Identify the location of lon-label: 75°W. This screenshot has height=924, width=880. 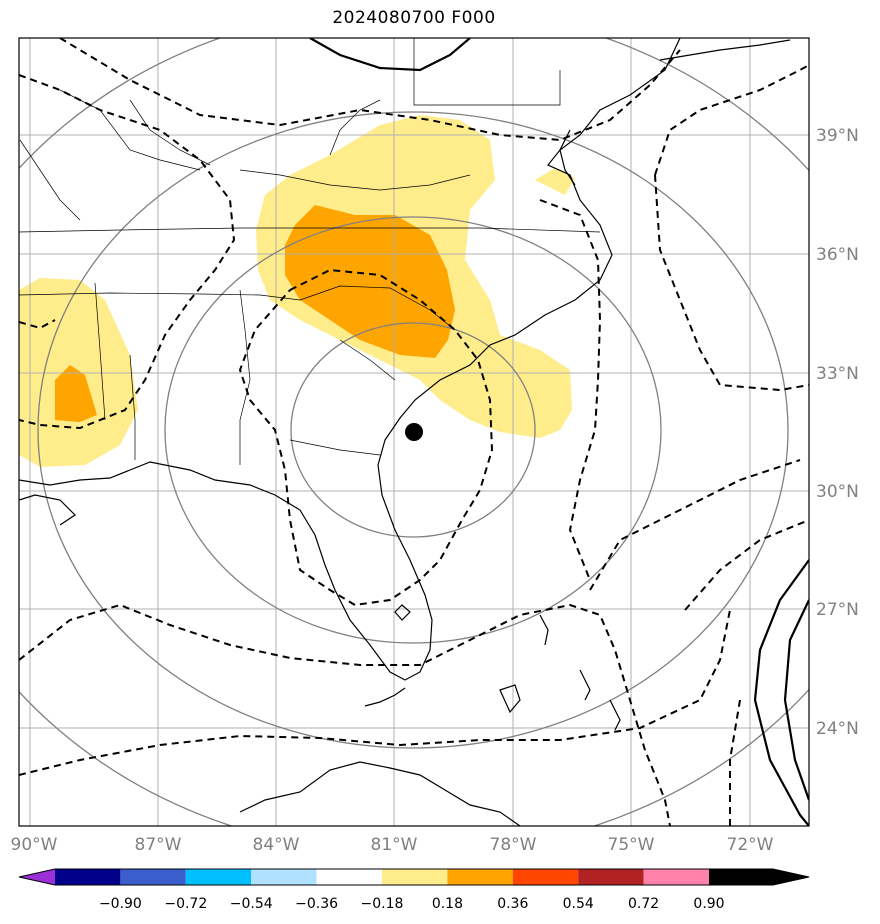
(631, 845).